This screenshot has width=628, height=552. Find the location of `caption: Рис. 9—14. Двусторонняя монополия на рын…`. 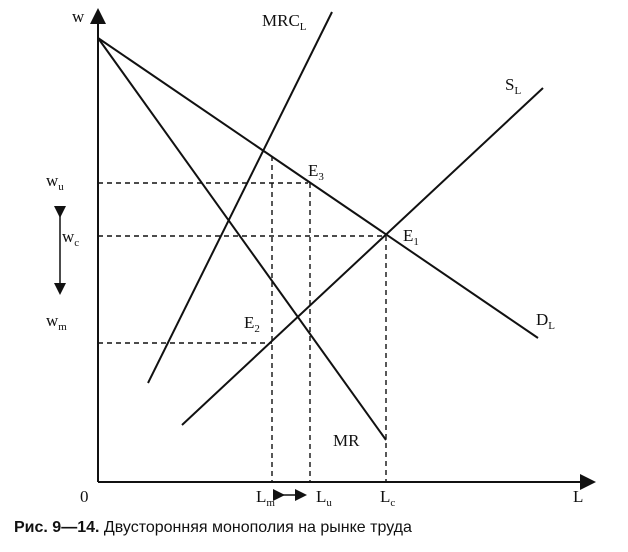

caption: Рис. 9—14. Двусторонняя монополия на рын… is located at coordinates (213, 527).